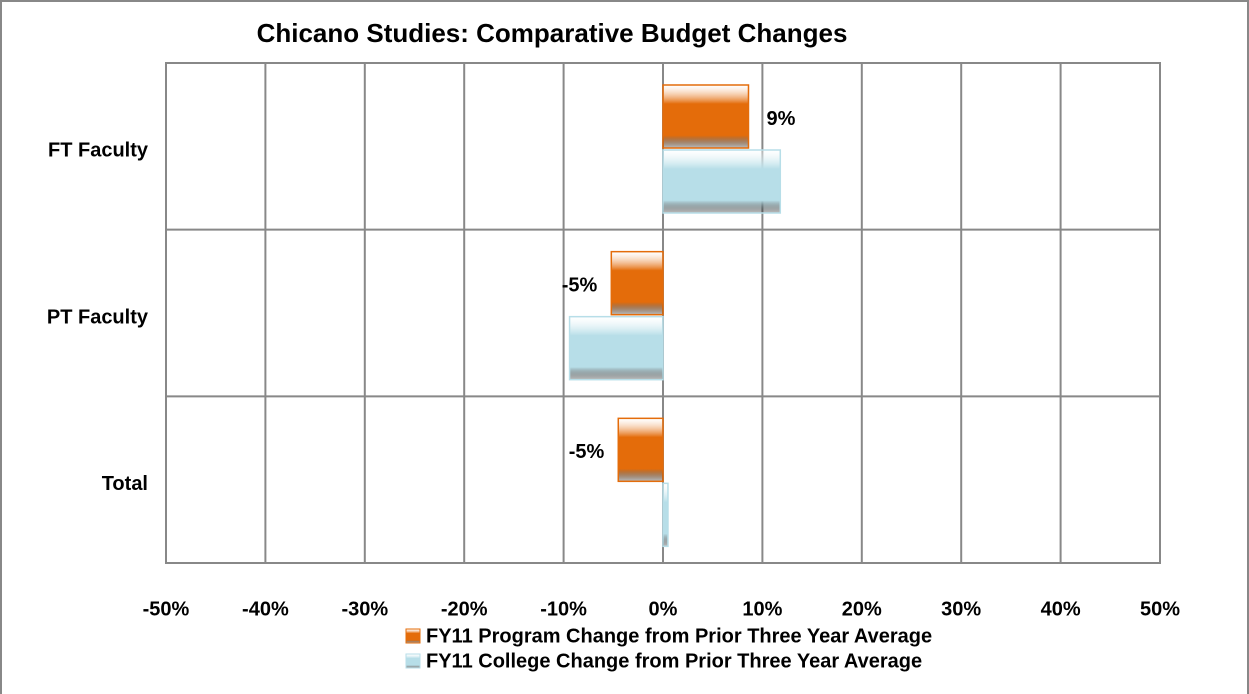 The image size is (1249, 694). Describe the element at coordinates (364, 609) in the screenshot. I see `x-tick-label: -30%` at that location.